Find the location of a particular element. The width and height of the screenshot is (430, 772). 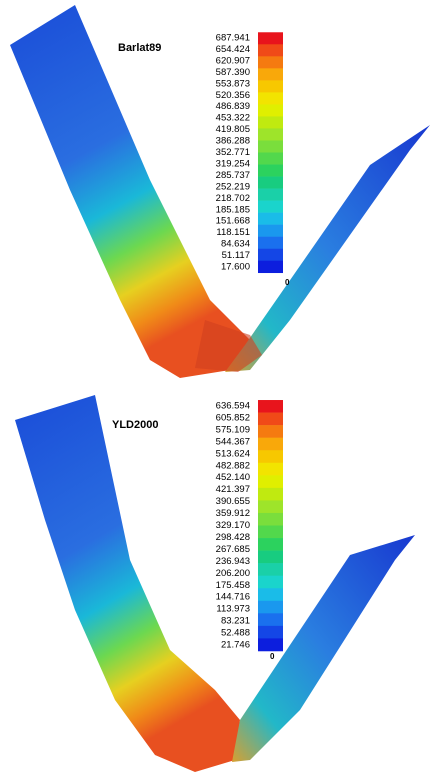

panel-title: Barlat89 is located at coordinates (139, 48).